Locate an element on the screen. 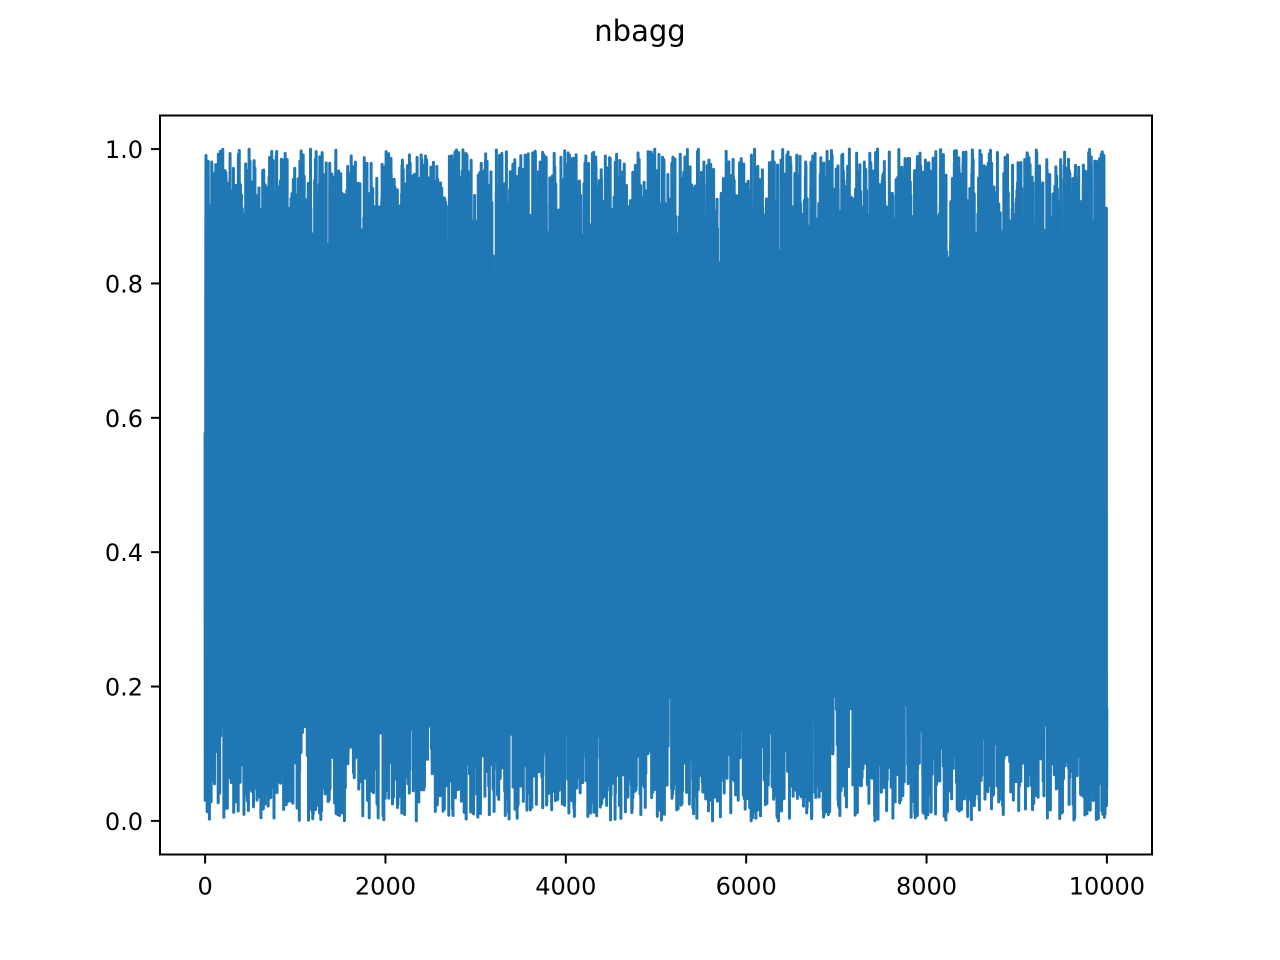  y-tick-label: 0.6 is located at coordinates (124, 419).